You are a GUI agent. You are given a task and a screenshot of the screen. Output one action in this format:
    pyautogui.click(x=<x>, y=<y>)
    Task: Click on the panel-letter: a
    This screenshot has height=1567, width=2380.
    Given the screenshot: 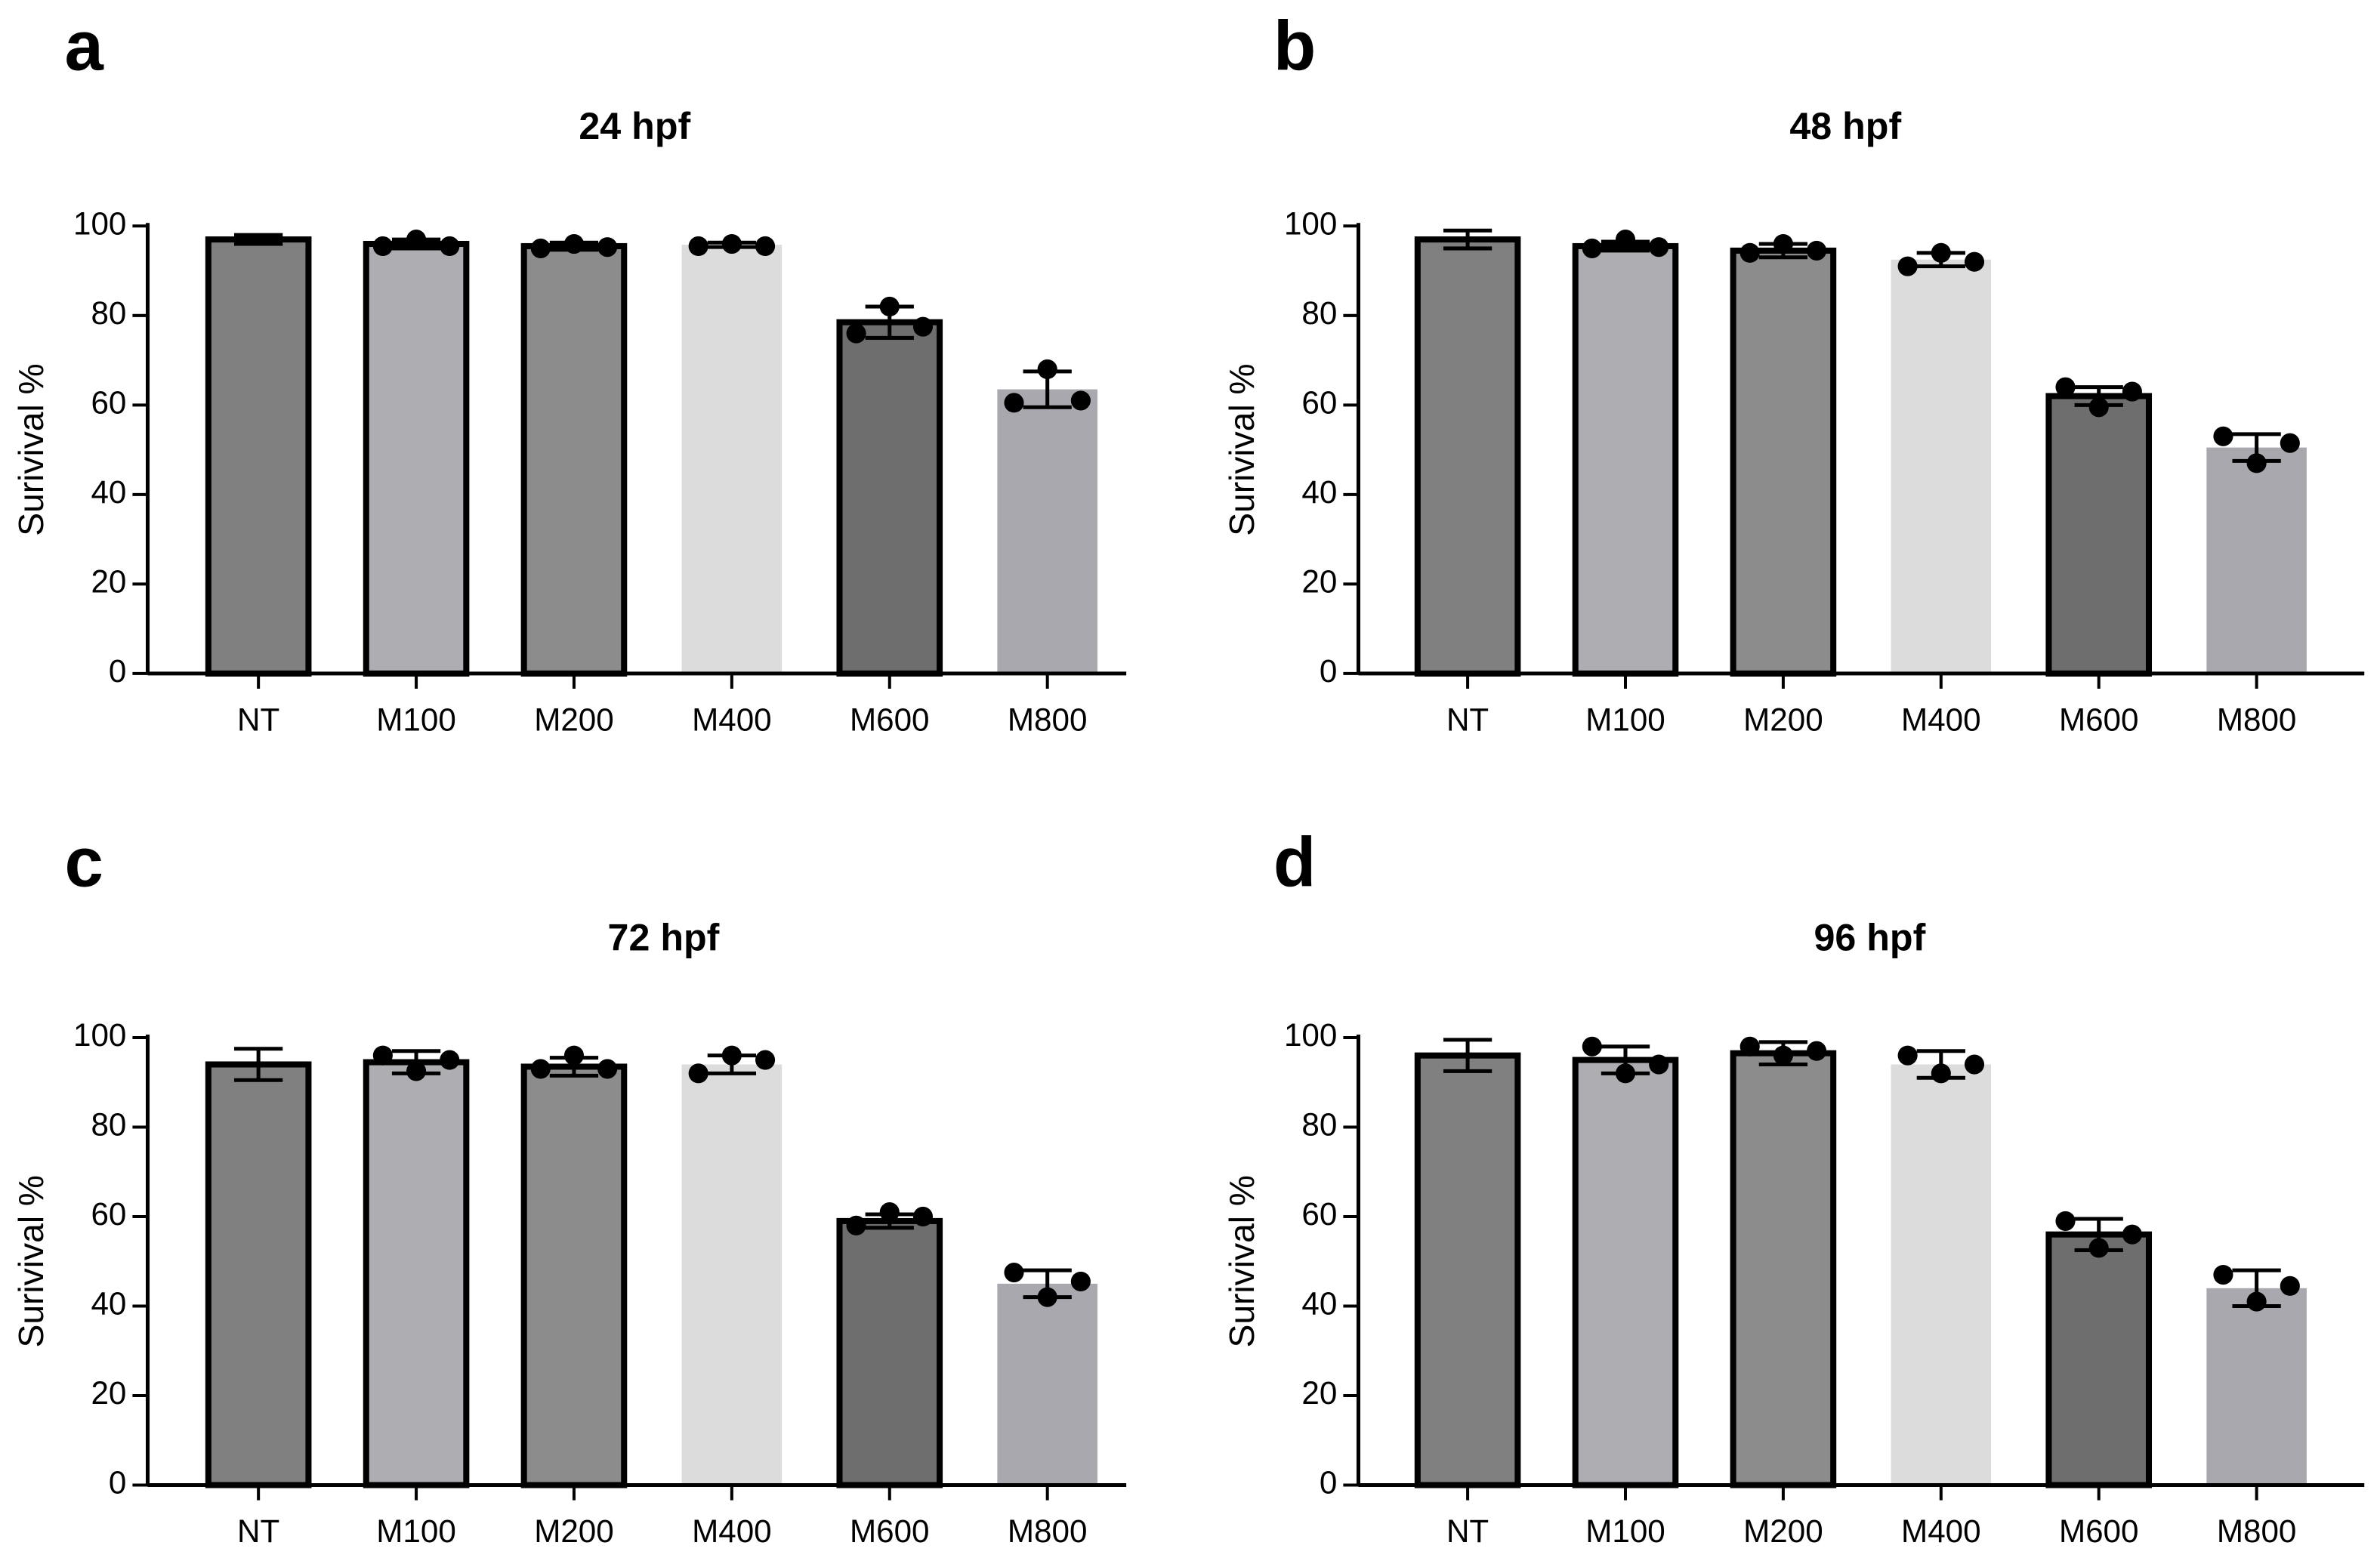 What is the action you would take?
    pyautogui.click(x=83, y=46)
    